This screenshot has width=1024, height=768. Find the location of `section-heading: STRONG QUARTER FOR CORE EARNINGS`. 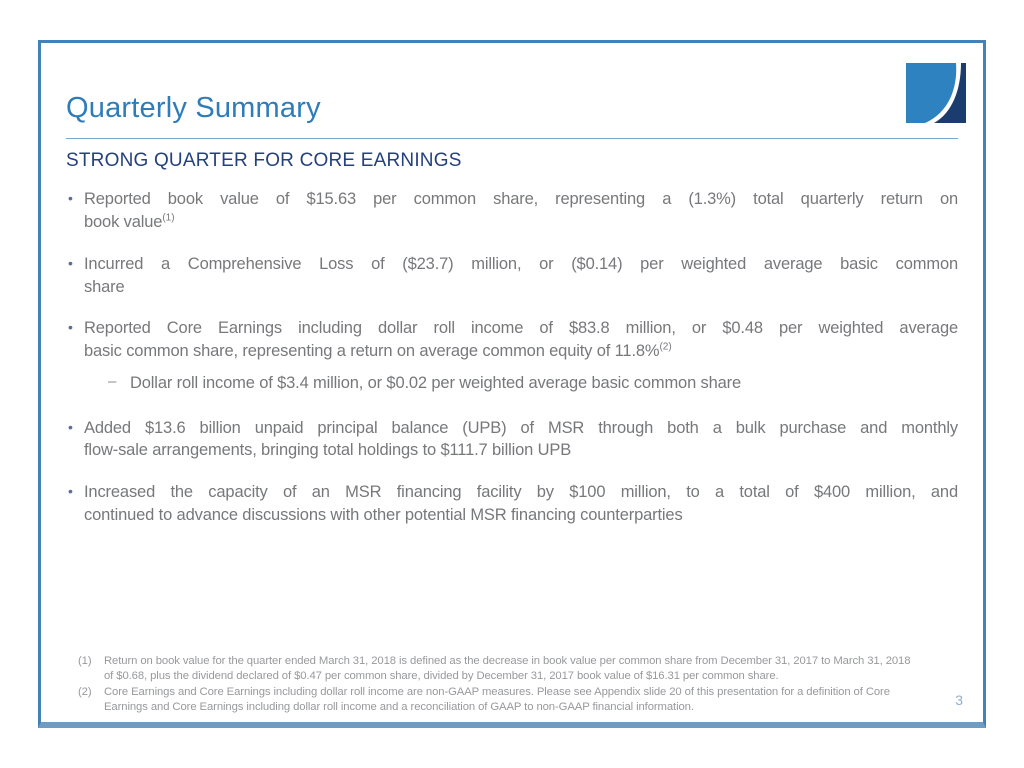

section-heading: STRONG QUARTER FOR CORE EARNINGS is located at coordinates (264, 161).